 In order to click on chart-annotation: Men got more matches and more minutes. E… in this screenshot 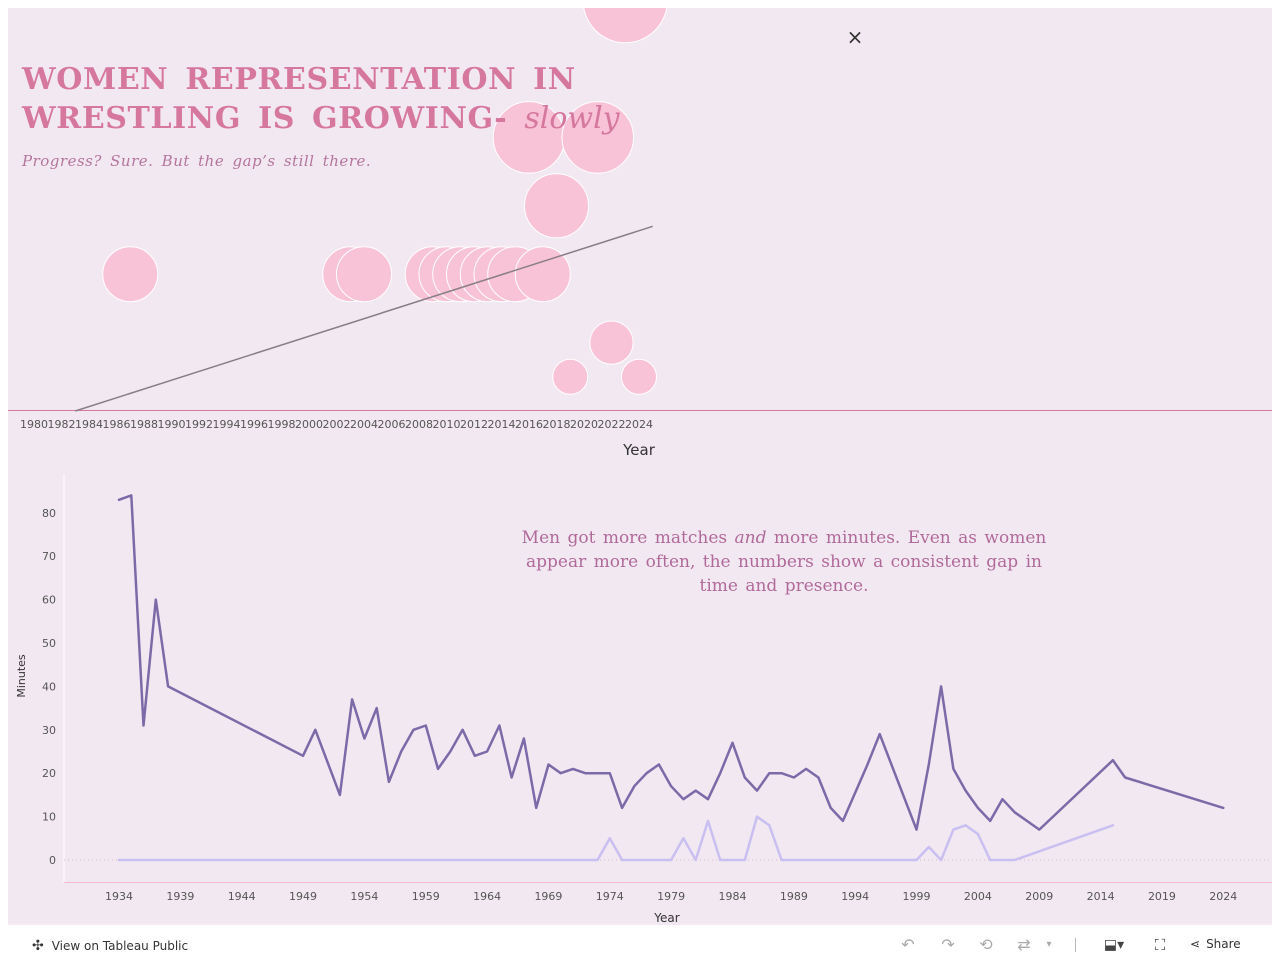, I will do `click(784, 562)`.